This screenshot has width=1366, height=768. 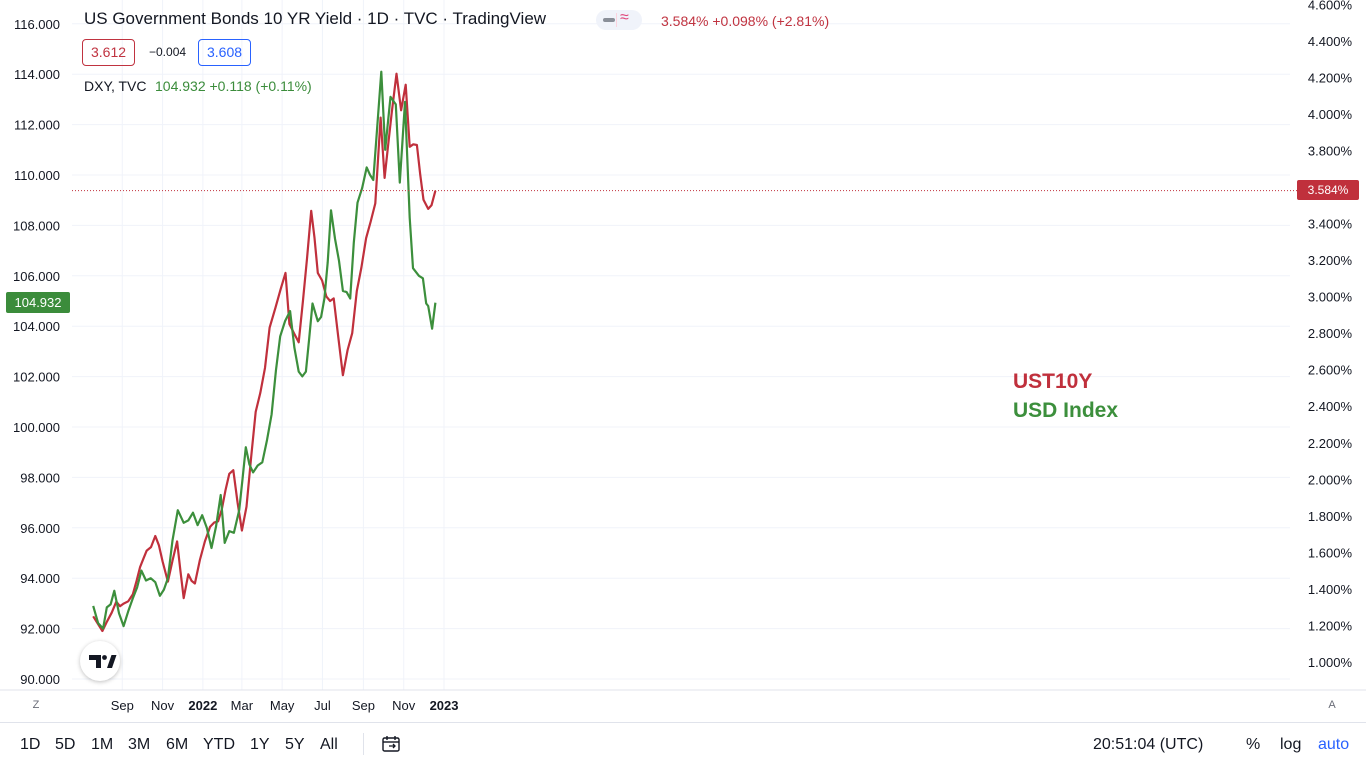 What do you see at coordinates (102, 744) in the screenshot?
I see `timeframe-1m: 1M` at bounding box center [102, 744].